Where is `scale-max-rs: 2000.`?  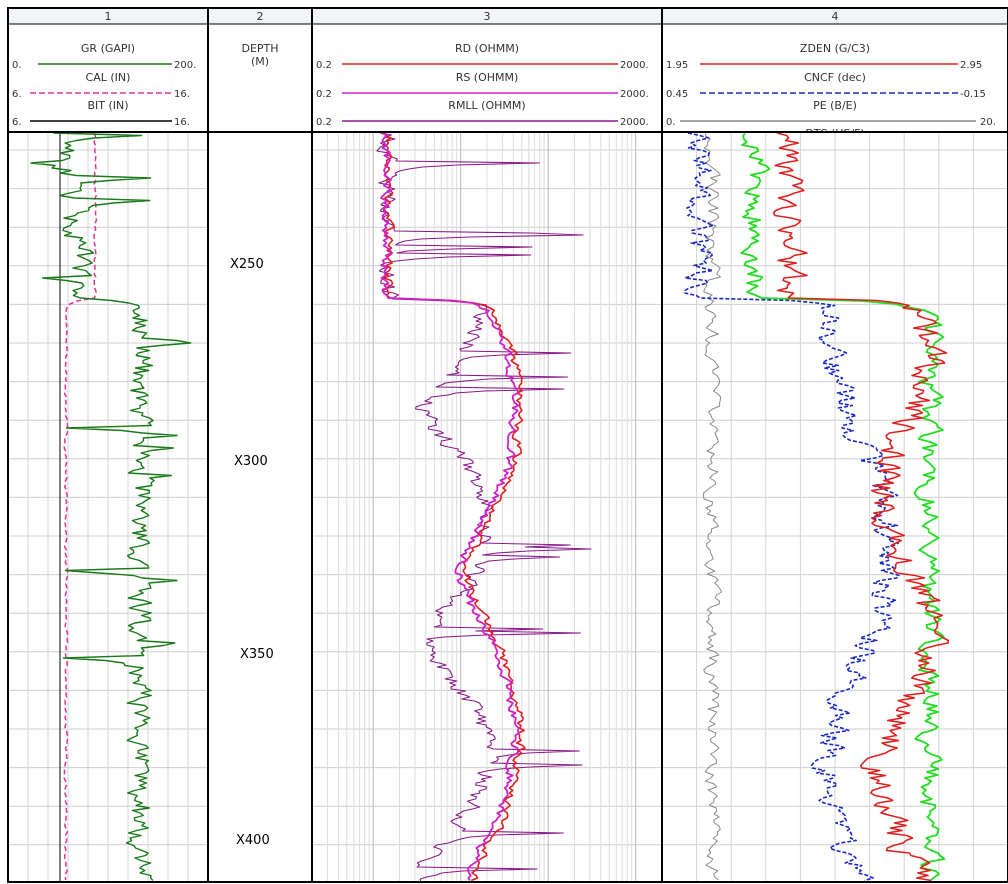 scale-max-rs: 2000. is located at coordinates (634, 94).